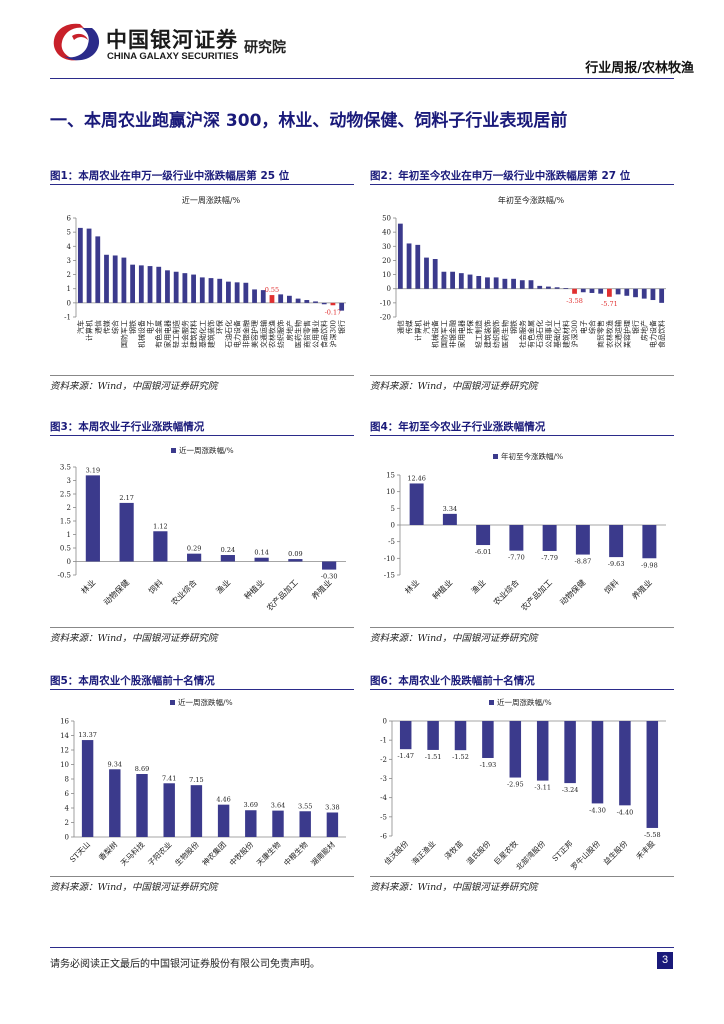 Image resolution: width=724 pixels, height=1024 pixels. Describe the element at coordinates (435, 274) in the screenshot. I see `bar-机械设备` at that location.